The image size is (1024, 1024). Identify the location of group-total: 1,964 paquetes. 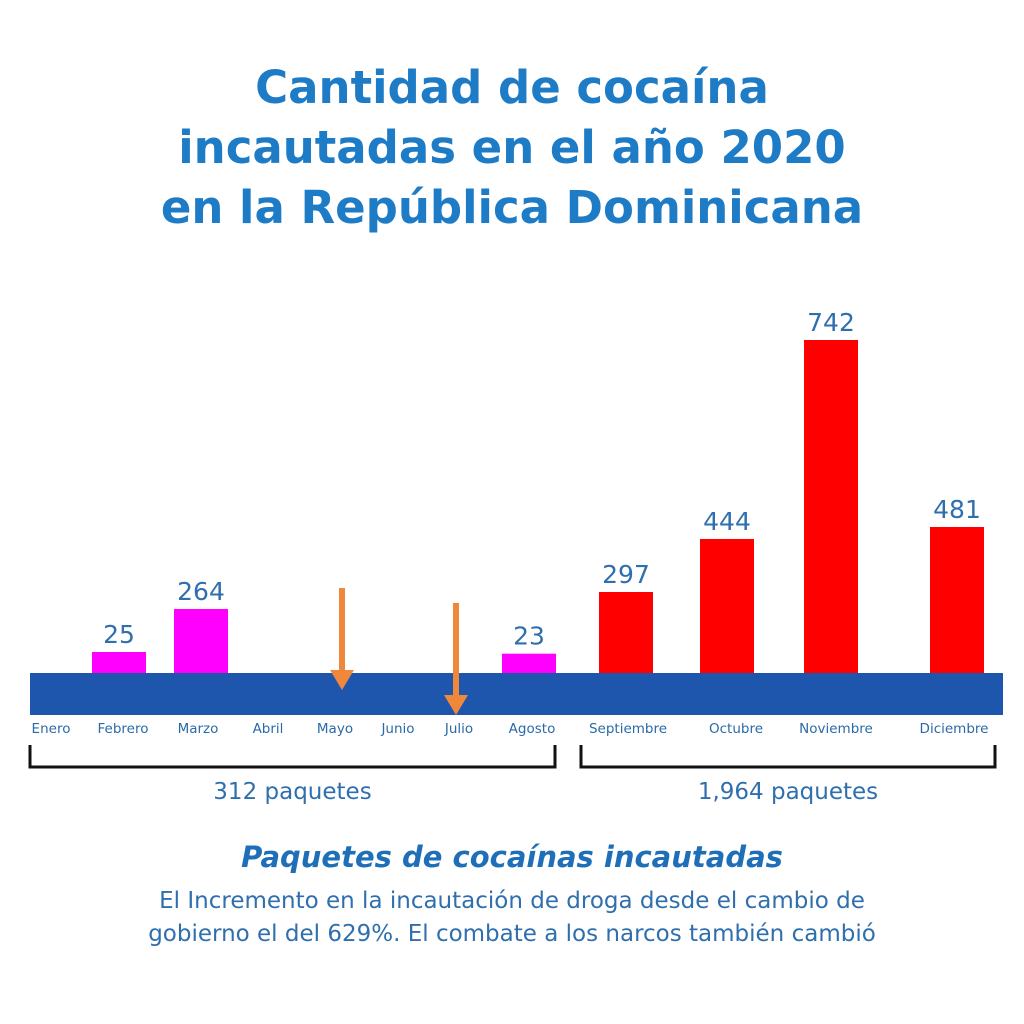
(788, 792).